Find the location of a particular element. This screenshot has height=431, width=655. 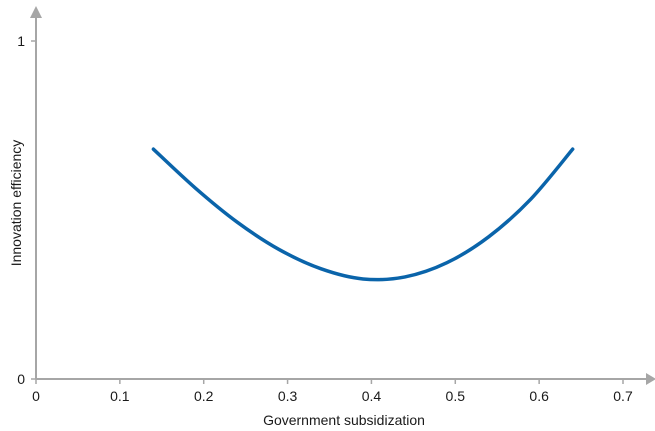

y-axis-arrow is located at coordinates (36, 12).